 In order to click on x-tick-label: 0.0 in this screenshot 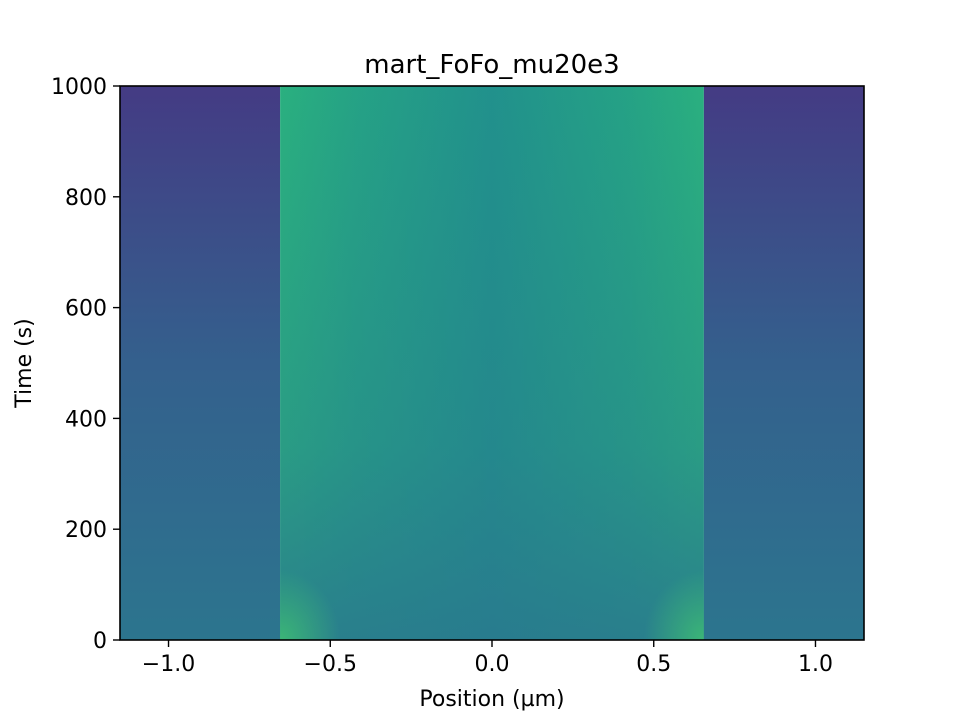, I will do `click(492, 664)`.